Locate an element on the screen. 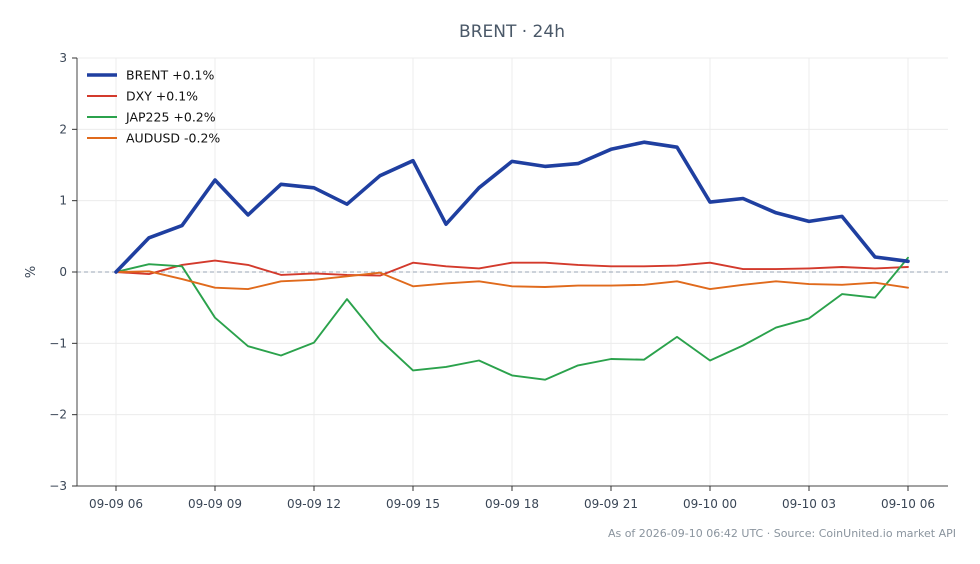 Image resolution: width=980 pixels, height=564 pixels. y-tick-label: −2 is located at coordinates (58, 415).